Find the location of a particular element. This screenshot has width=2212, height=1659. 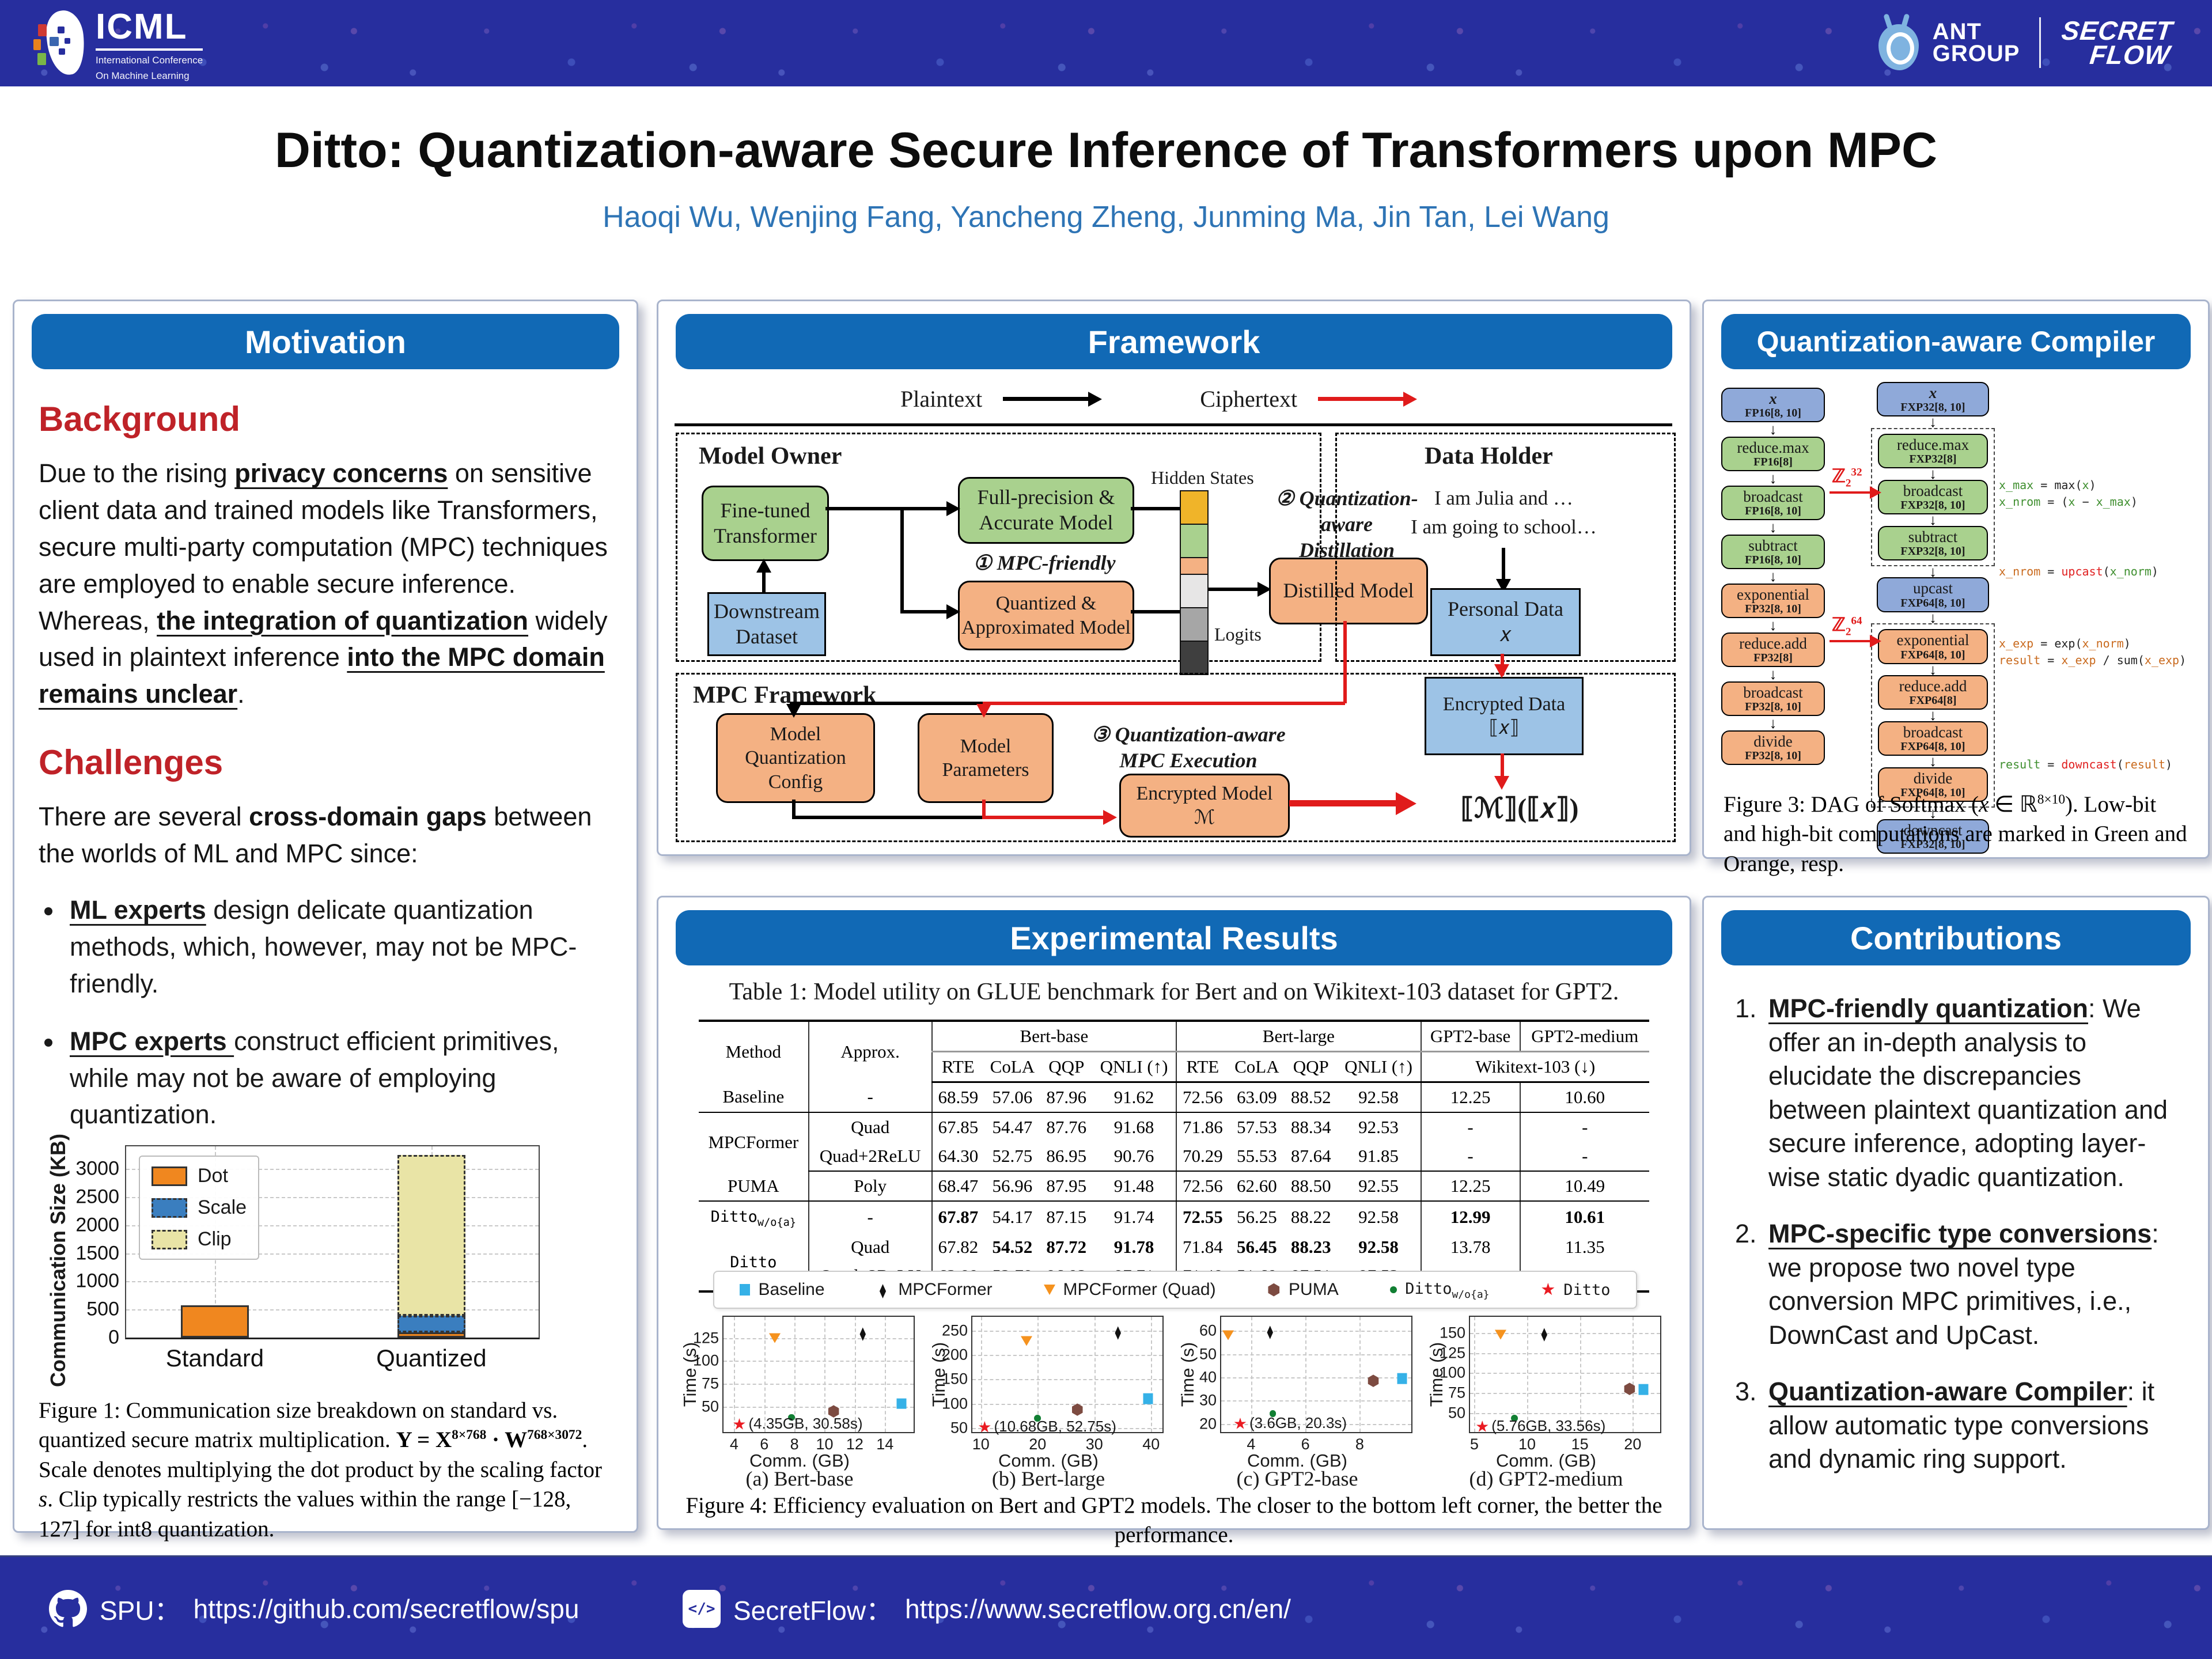

scatter-point-baseline is located at coordinates (1148, 1398).